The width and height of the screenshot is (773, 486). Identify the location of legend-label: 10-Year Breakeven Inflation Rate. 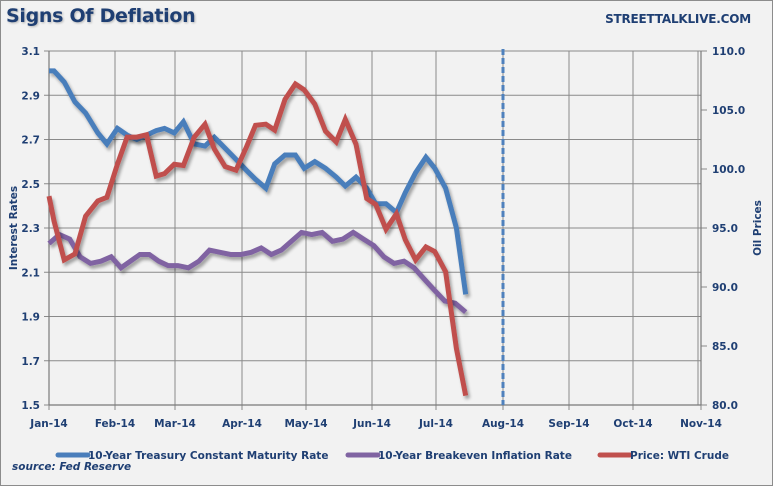
(475, 456).